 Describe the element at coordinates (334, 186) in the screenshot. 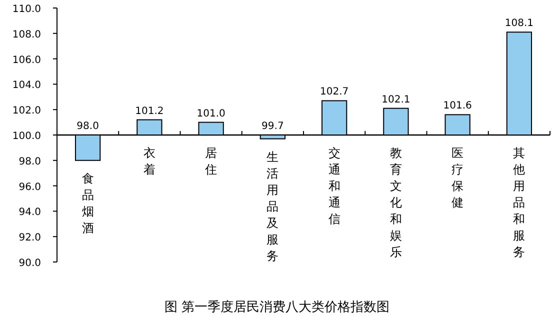

I see `x-tick-label: 交通和通信` at that location.